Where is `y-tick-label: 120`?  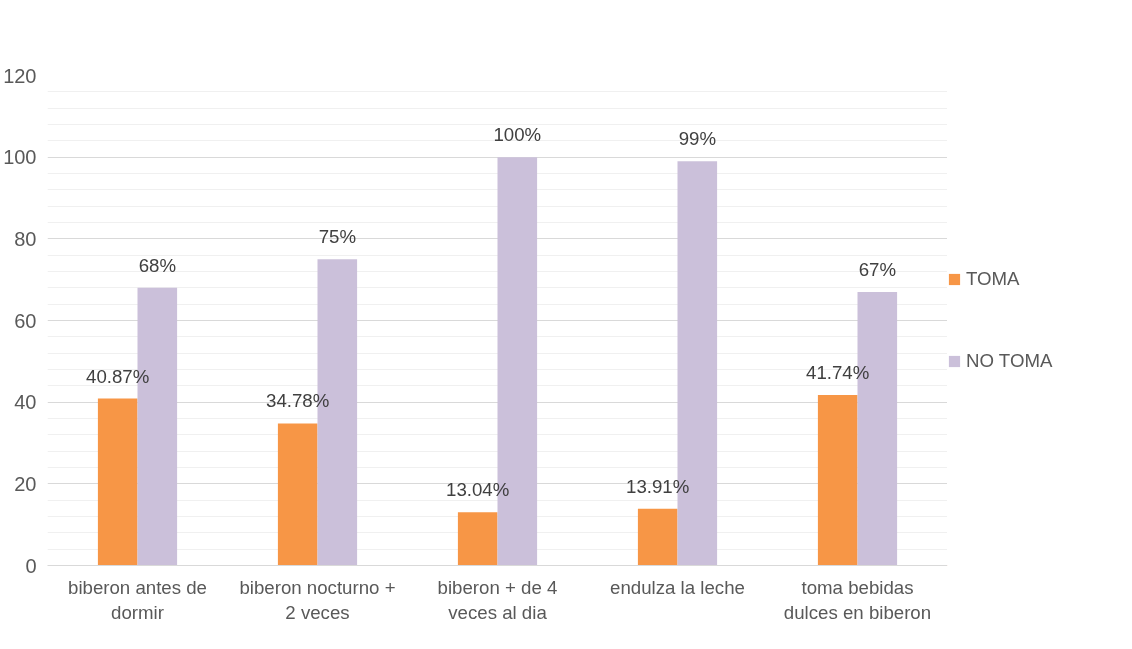 y-tick-label: 120 is located at coordinates (20, 75).